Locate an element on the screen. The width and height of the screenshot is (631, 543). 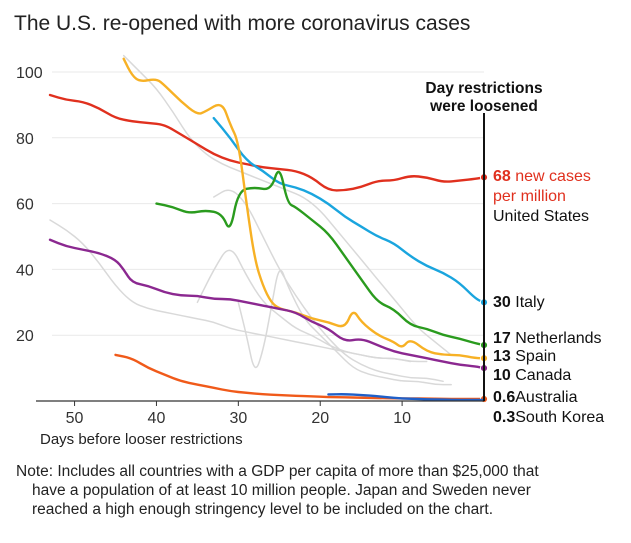
country-label-united-states: United States is located at coordinates (541, 216).